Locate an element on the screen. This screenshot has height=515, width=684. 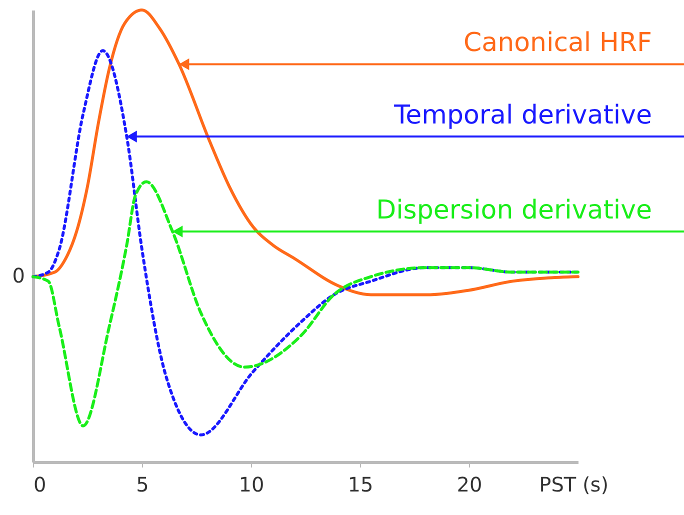
annotation: Temporal derivative is located at coordinates (522, 115).